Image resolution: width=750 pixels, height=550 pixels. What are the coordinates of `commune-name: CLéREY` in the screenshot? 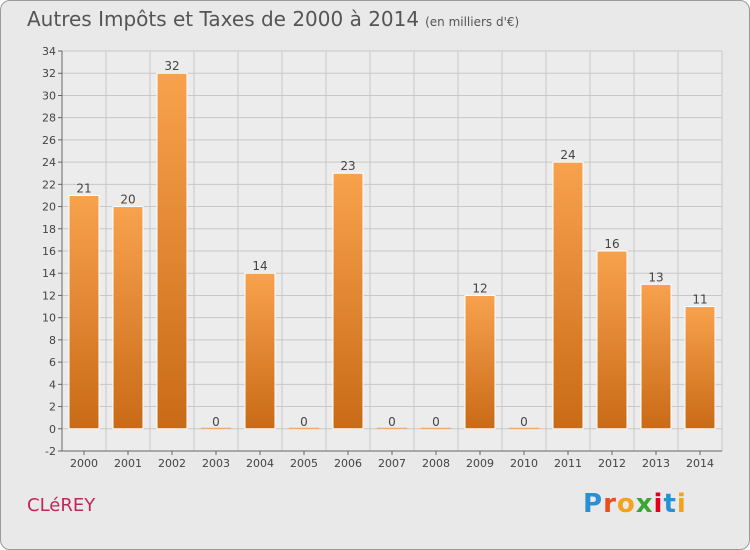 It's located at (61, 505).